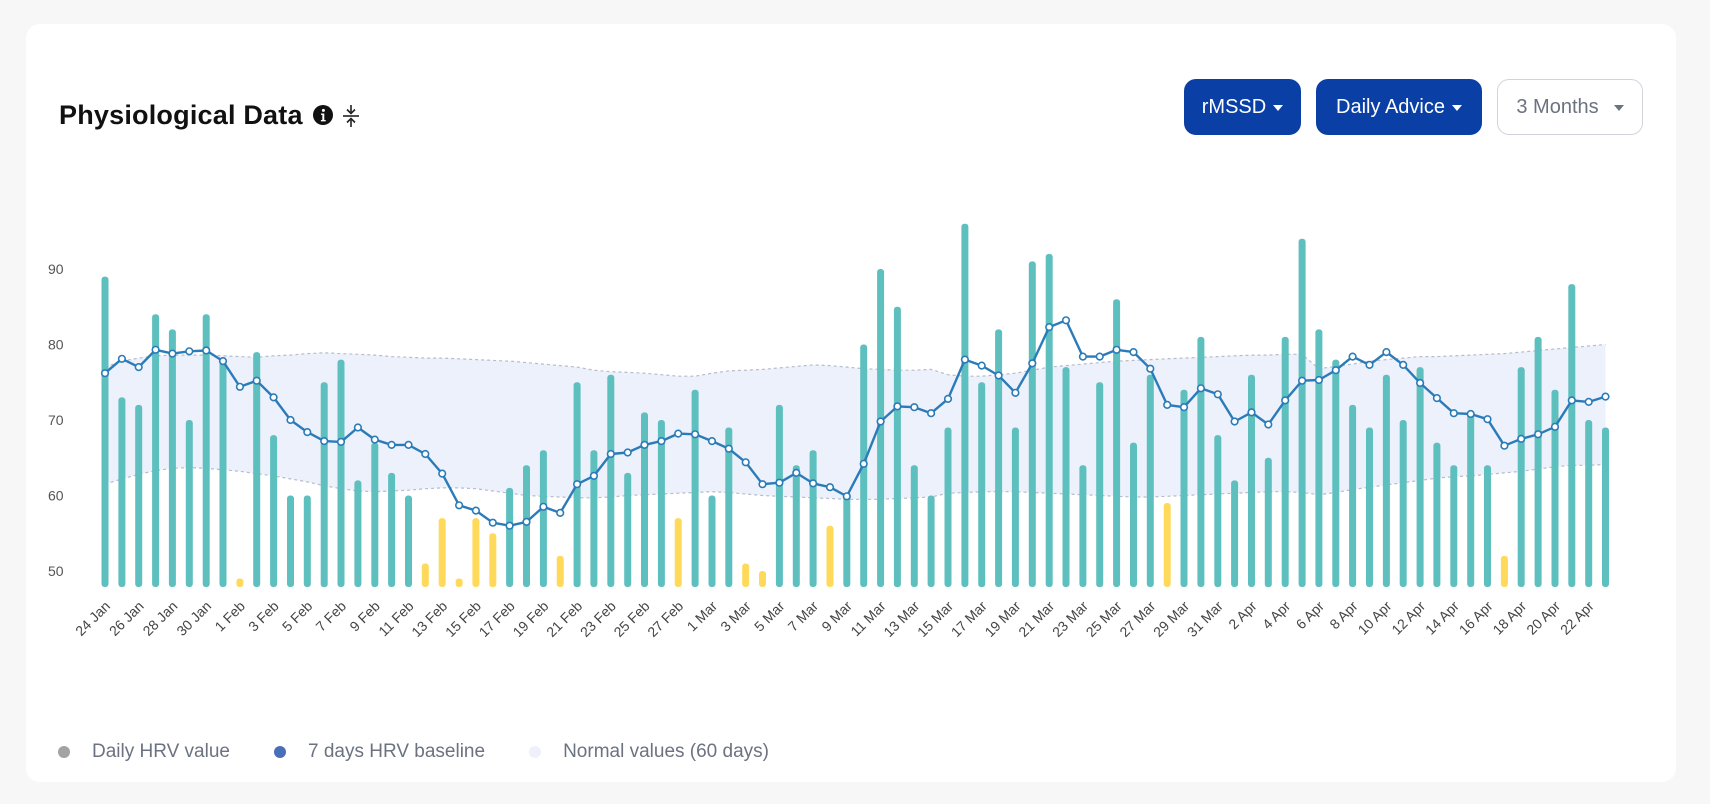 This screenshot has height=804, width=1710. What do you see at coordinates (193, 618) in the screenshot?
I see `x-tick-label: 30 Jan` at bounding box center [193, 618].